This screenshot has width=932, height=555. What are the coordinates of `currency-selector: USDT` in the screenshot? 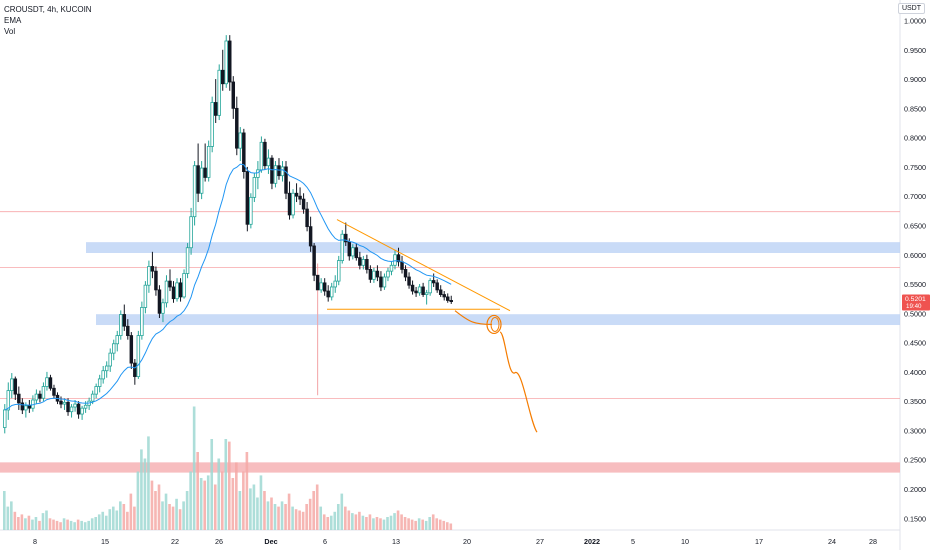 It's located at (911, 8).